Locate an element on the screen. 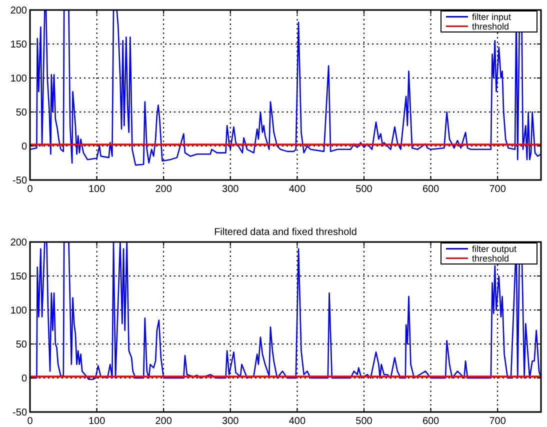 This screenshot has width=547, height=427. chart-title: Filtered data and fixed threshold is located at coordinates (285, 232).